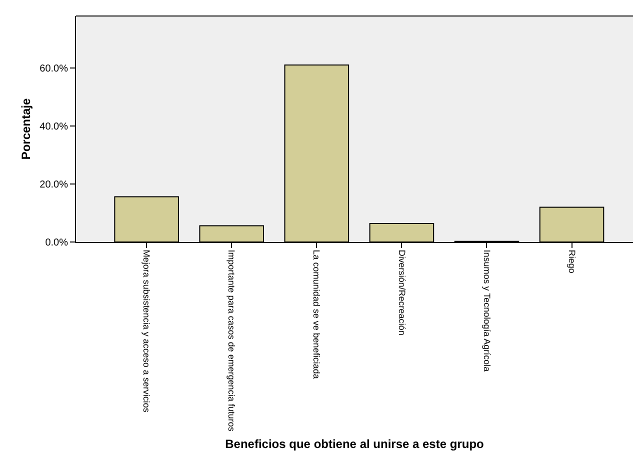  Describe the element at coordinates (487, 311) in the screenshot. I see `x-tick-label: Insumos y Tecnología Agrícola` at that location.